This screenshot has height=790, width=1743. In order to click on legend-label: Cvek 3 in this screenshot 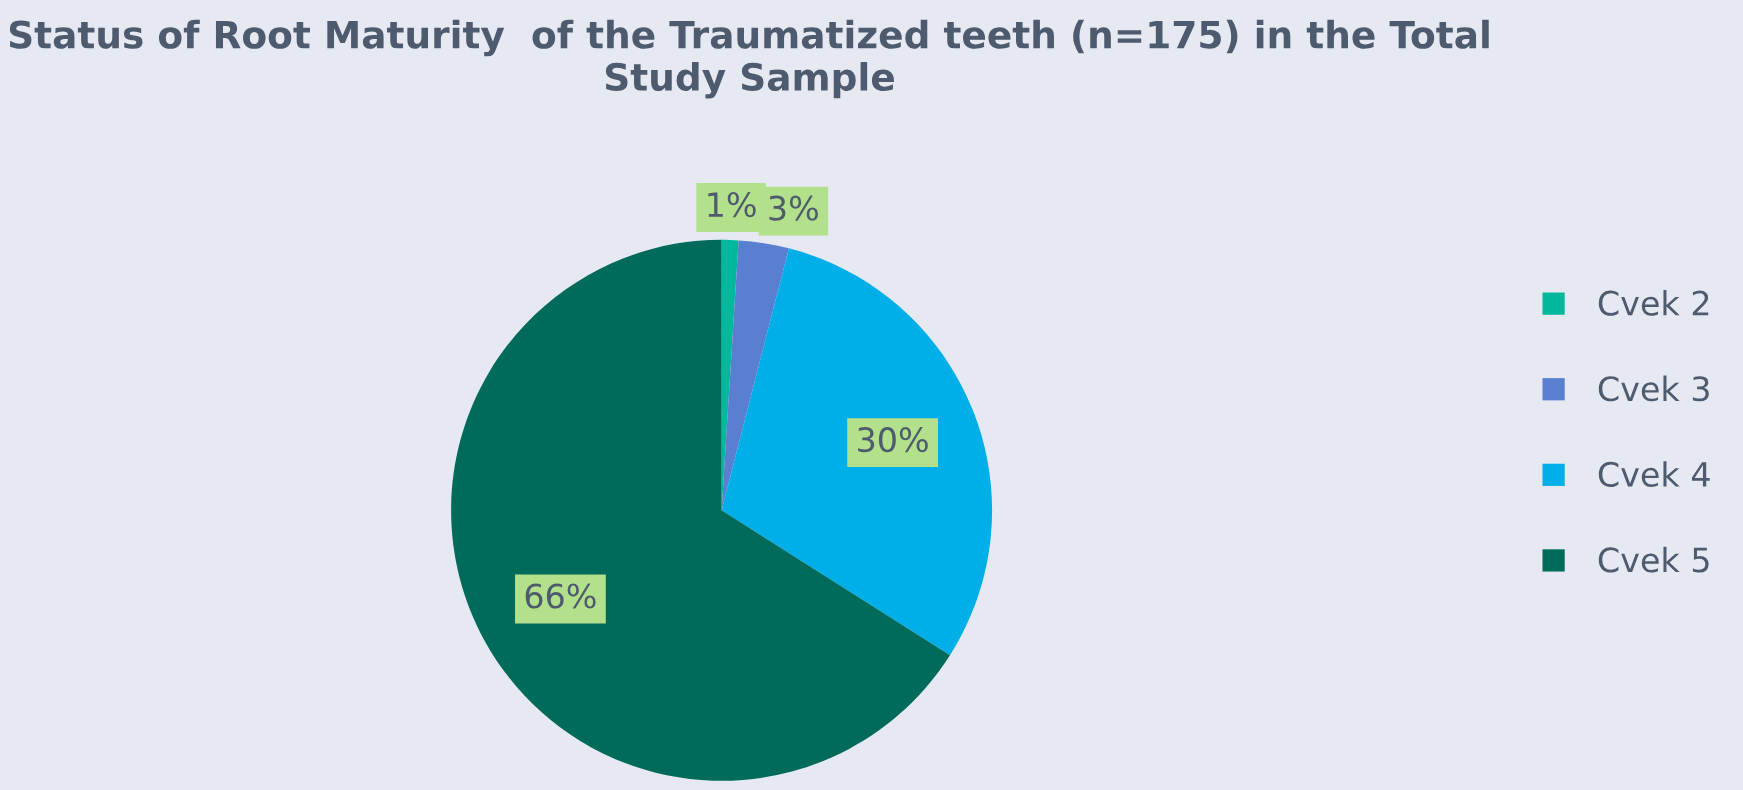, I will do `click(1653, 388)`.